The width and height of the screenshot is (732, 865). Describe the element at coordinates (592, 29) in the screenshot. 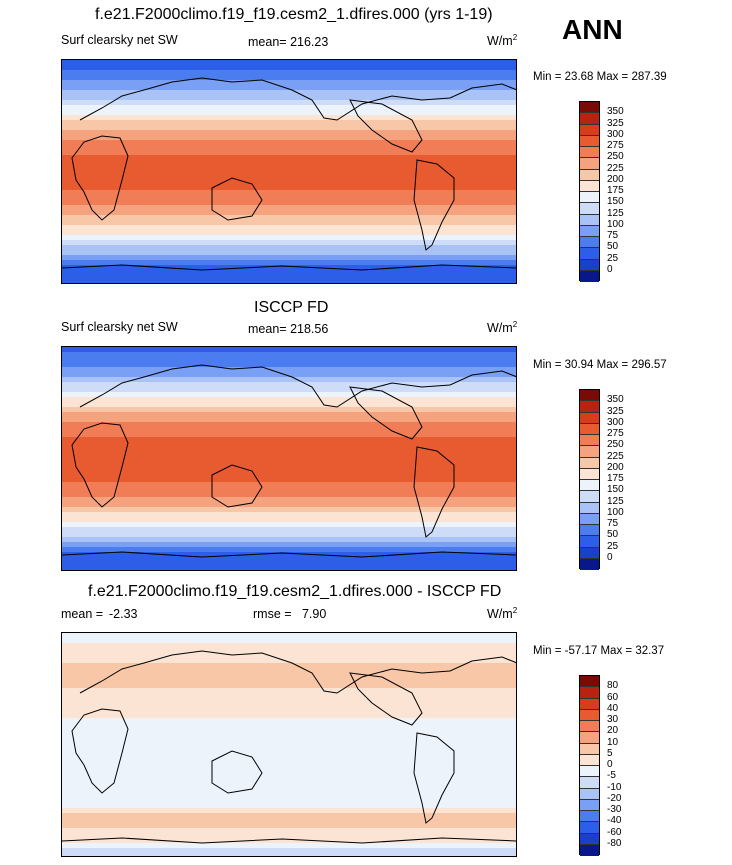

I see `season-label: ANN` at that location.